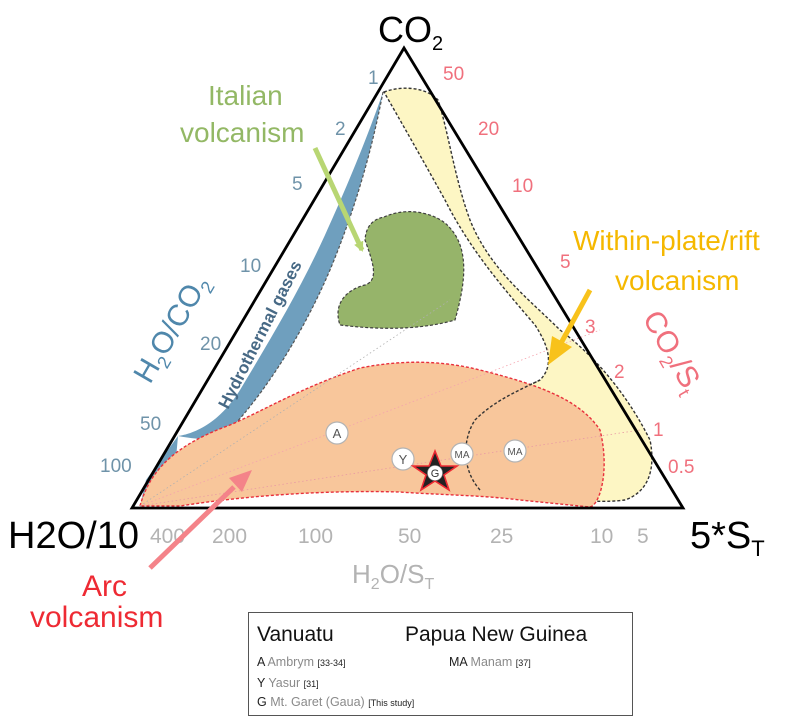  I want to click on legend-name: Ambrym, so click(290, 662).